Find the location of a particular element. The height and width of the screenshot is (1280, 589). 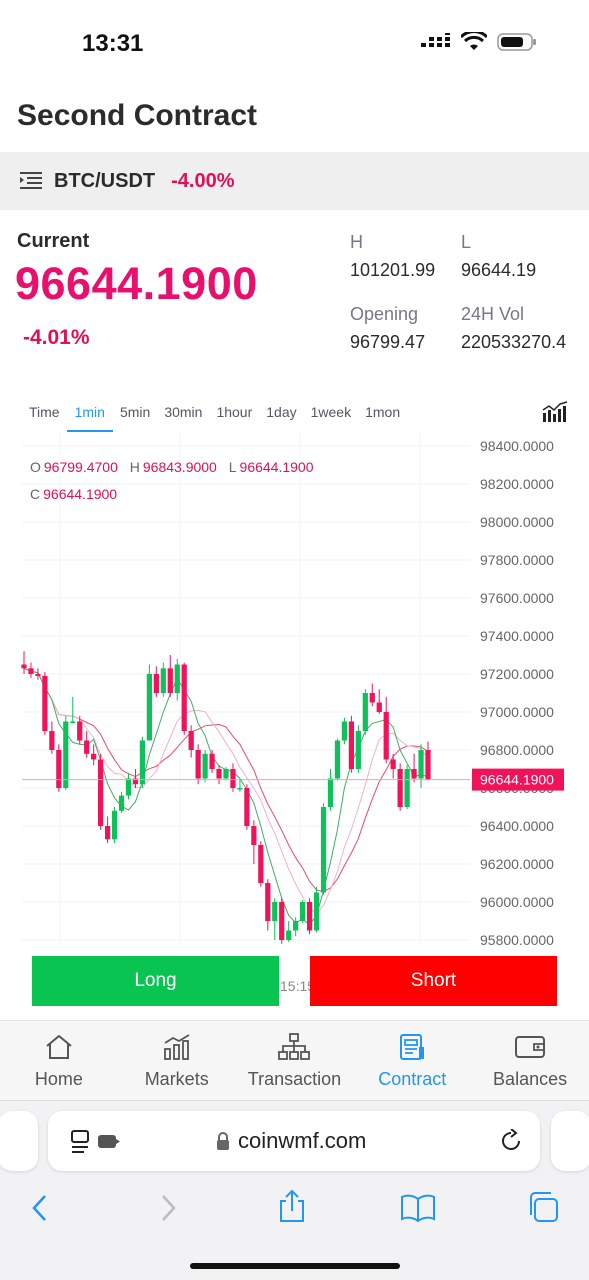

contract-icon is located at coordinates (412, 1047).